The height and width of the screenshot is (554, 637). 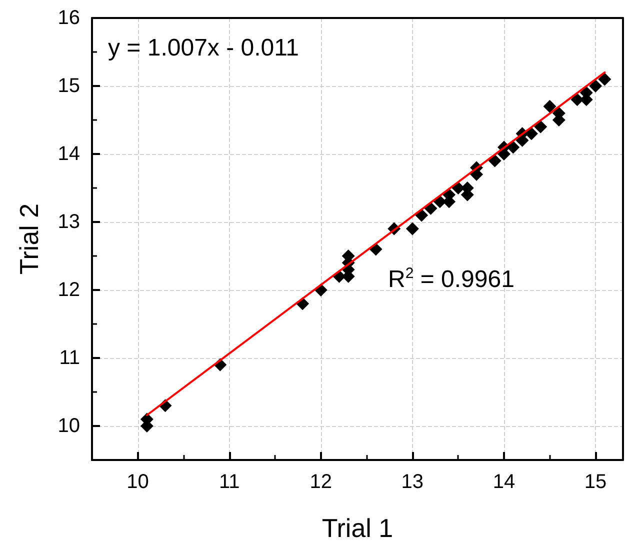 I want to click on x-tick-label: 13, so click(x=412, y=482).